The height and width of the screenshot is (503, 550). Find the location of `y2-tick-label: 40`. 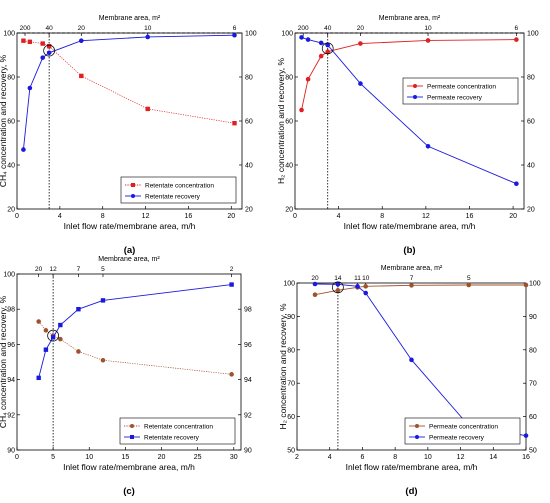

y2-tick-label: 40 is located at coordinates (531, 166).